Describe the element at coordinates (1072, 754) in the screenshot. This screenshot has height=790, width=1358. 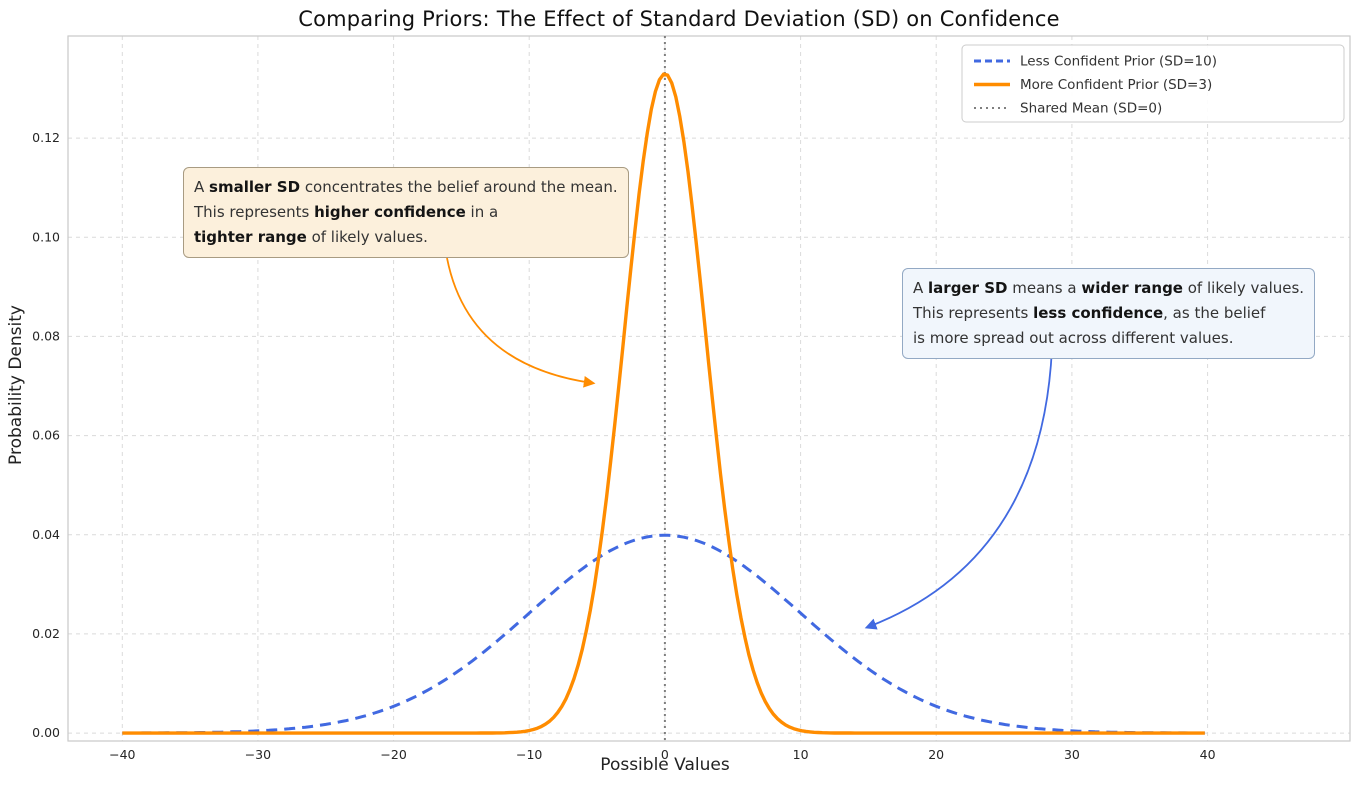
I see `x-tick-label: 30` at that location.